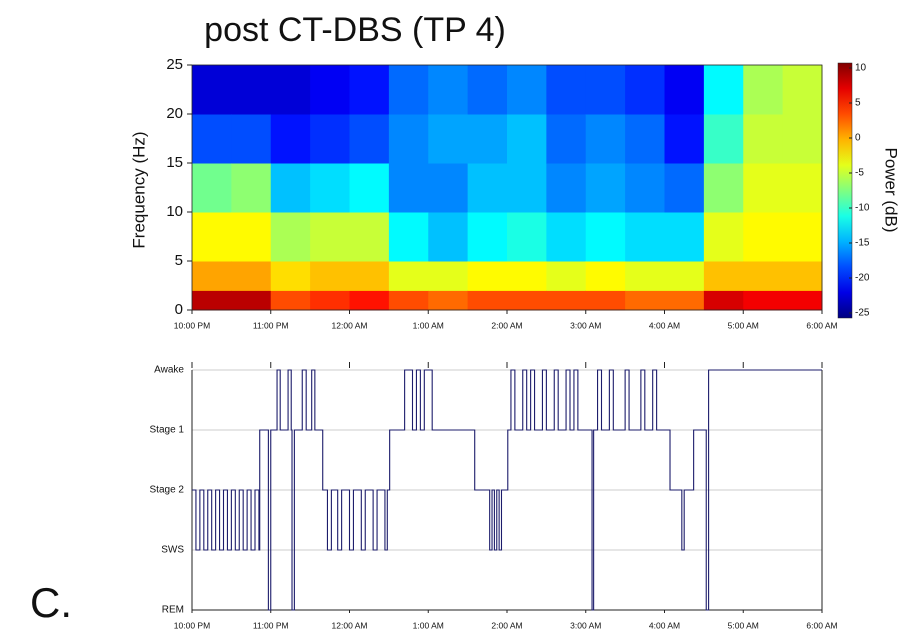  Describe the element at coordinates (174, 162) in the screenshot. I see `y-tick-label: 15` at that location.